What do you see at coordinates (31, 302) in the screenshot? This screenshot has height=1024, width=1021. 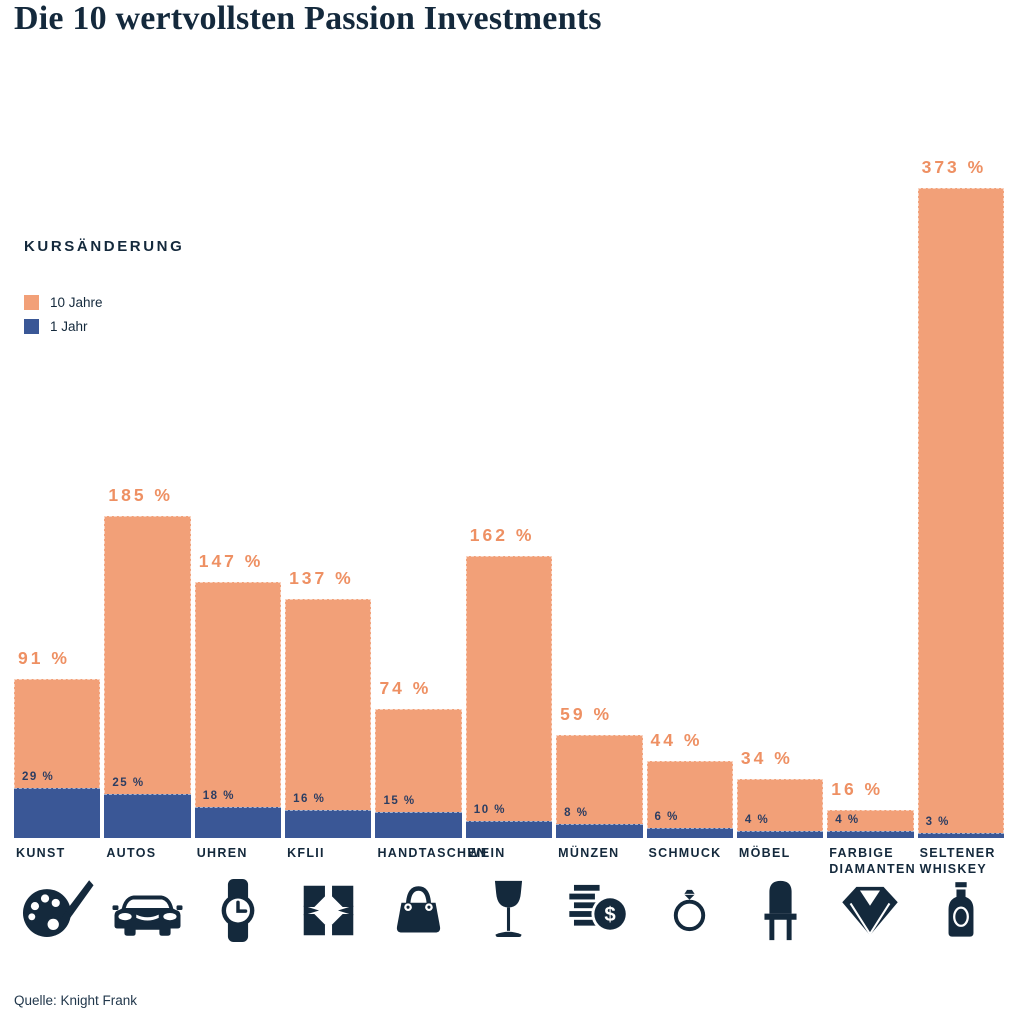 I see `ten-year-swatch` at bounding box center [31, 302].